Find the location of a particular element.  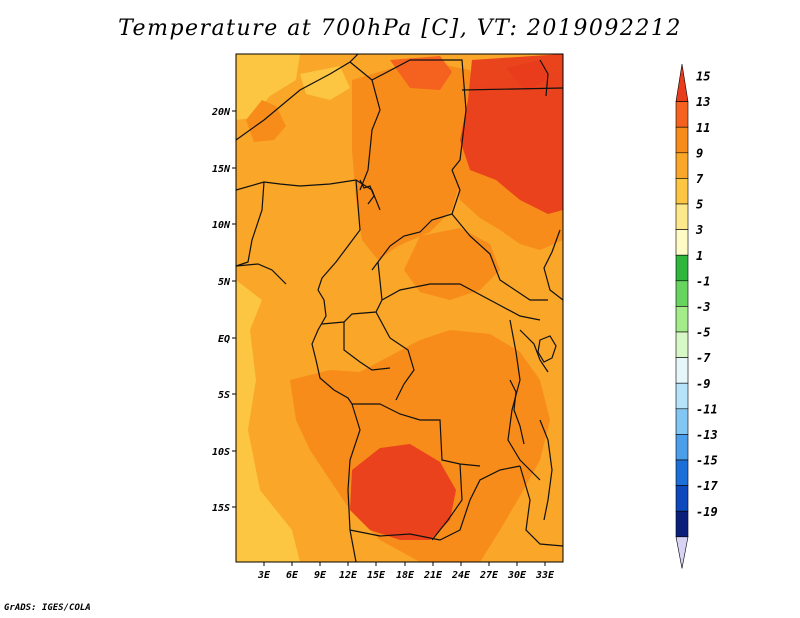

border-chad-libya-sudan is located at coordinates (419, 115).